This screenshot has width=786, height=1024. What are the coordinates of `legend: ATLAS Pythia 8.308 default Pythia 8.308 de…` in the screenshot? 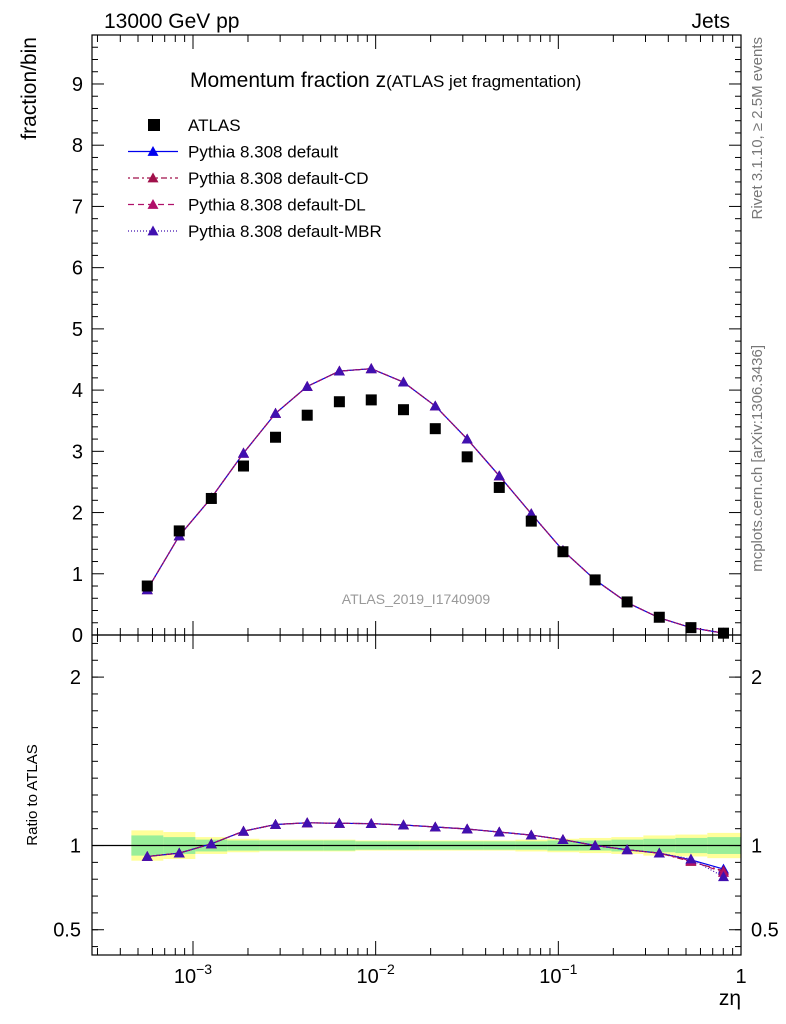 It's located at (255, 178).